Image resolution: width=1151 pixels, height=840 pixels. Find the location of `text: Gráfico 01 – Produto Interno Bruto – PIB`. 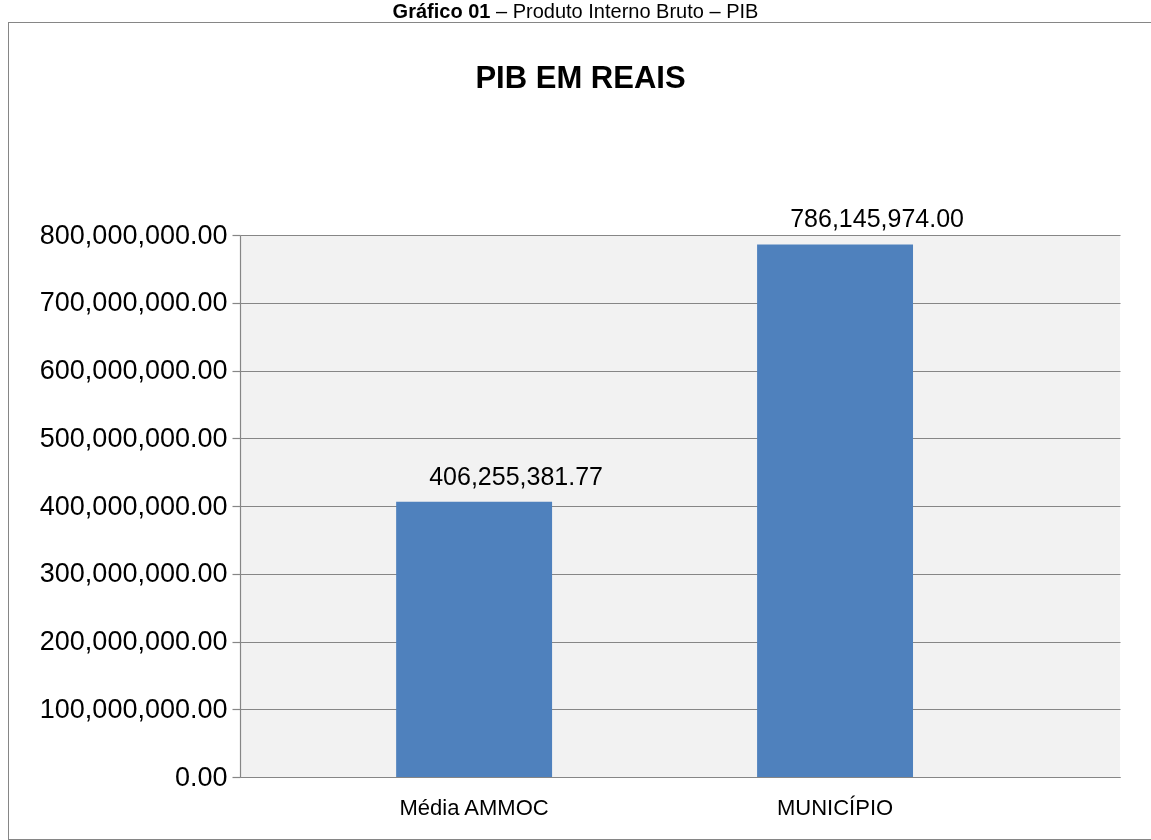

text: Gráfico 01 – Produto Interno Bruto – PIB is located at coordinates (575, 11).